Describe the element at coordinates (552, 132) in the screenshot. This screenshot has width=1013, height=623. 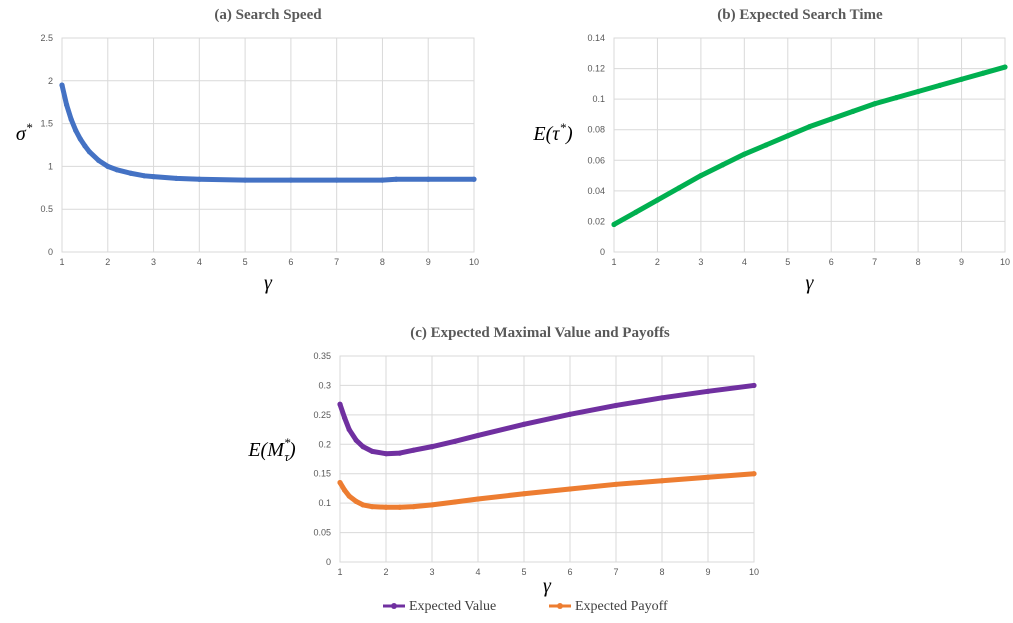
I see `y-axis-label: E(τ*)` at that location.